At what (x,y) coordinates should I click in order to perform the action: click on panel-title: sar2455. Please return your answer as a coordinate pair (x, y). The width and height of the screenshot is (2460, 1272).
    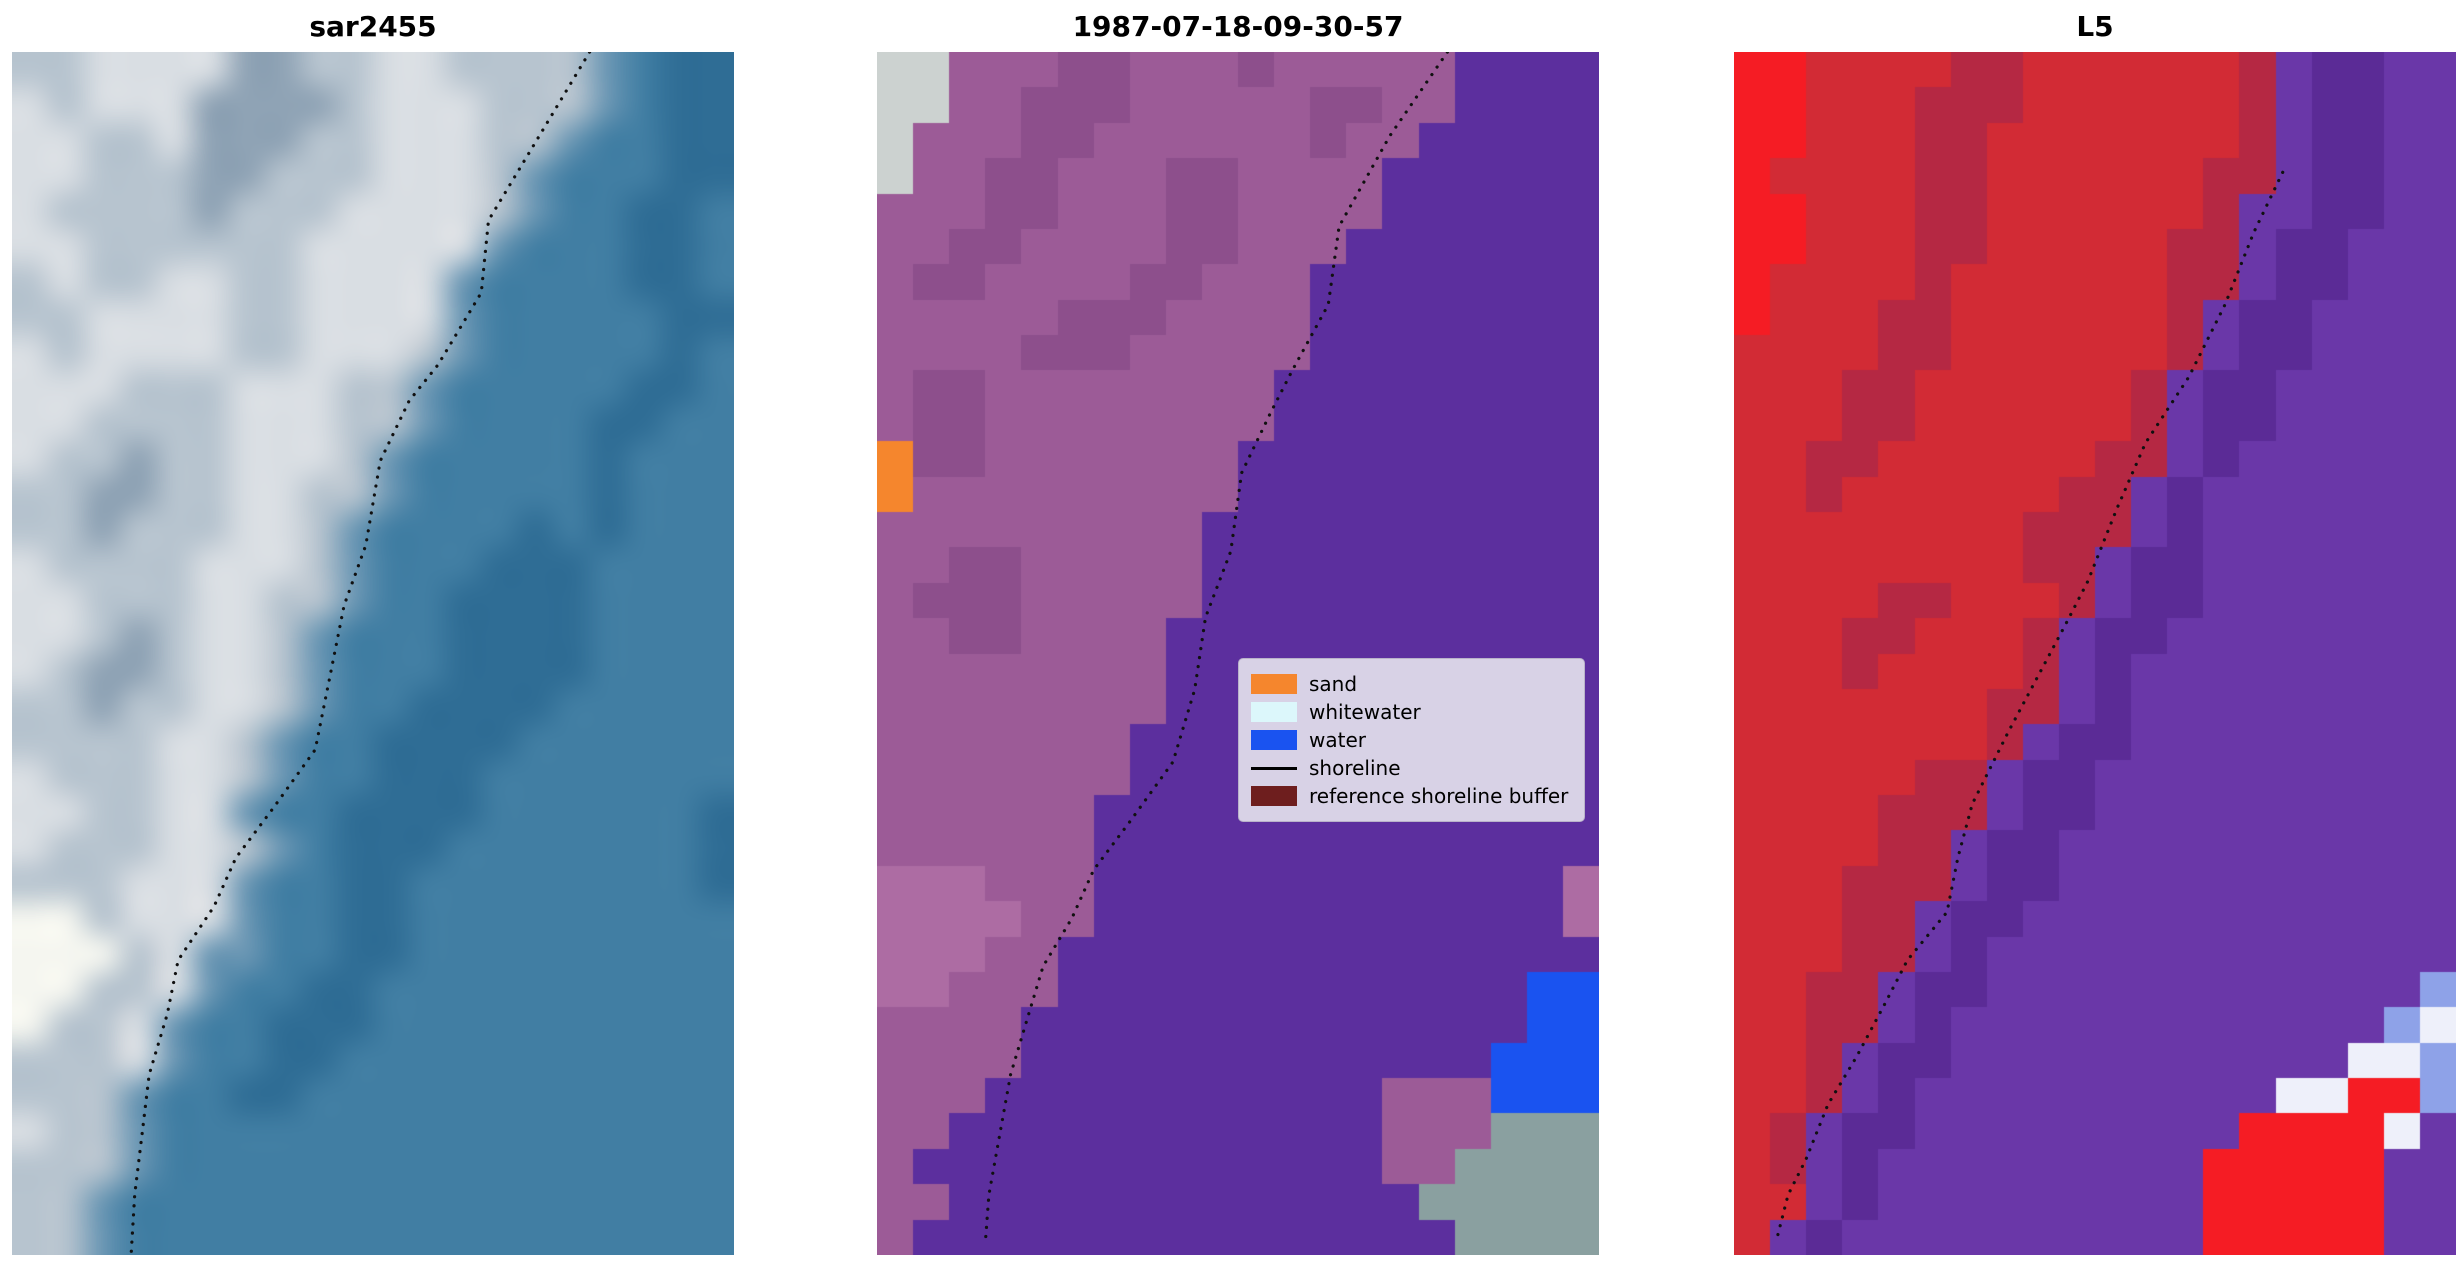
    Looking at the image, I should click on (373, 26).